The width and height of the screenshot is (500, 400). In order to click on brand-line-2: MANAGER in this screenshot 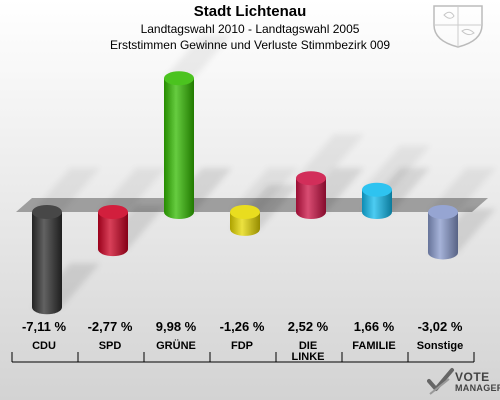, I will do `click(477, 388)`.